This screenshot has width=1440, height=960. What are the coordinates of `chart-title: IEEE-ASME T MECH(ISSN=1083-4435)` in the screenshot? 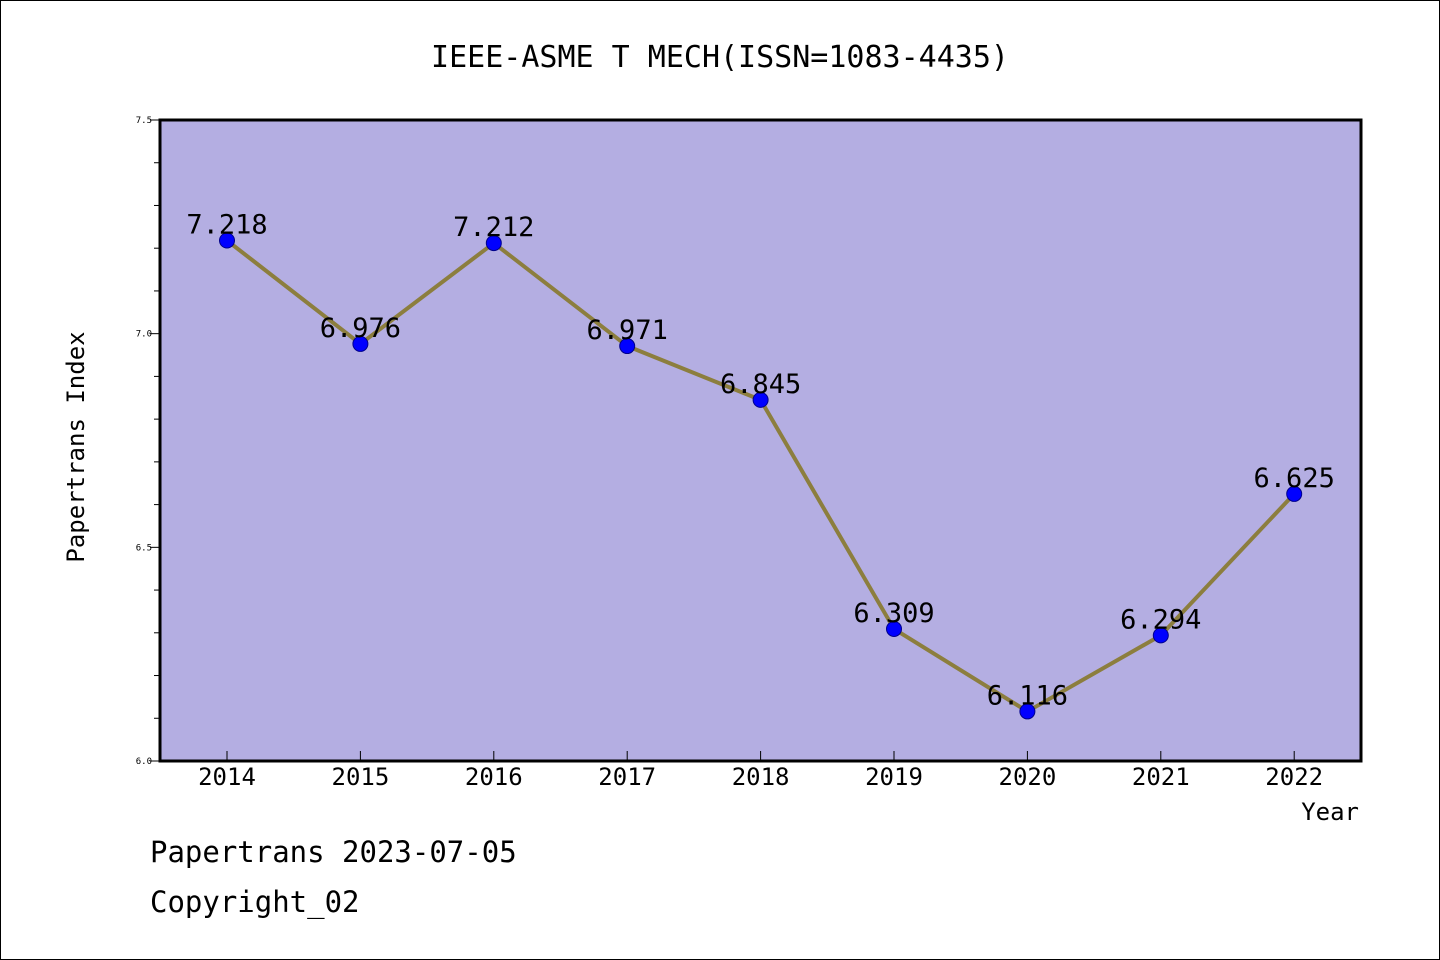 It's located at (720, 57).